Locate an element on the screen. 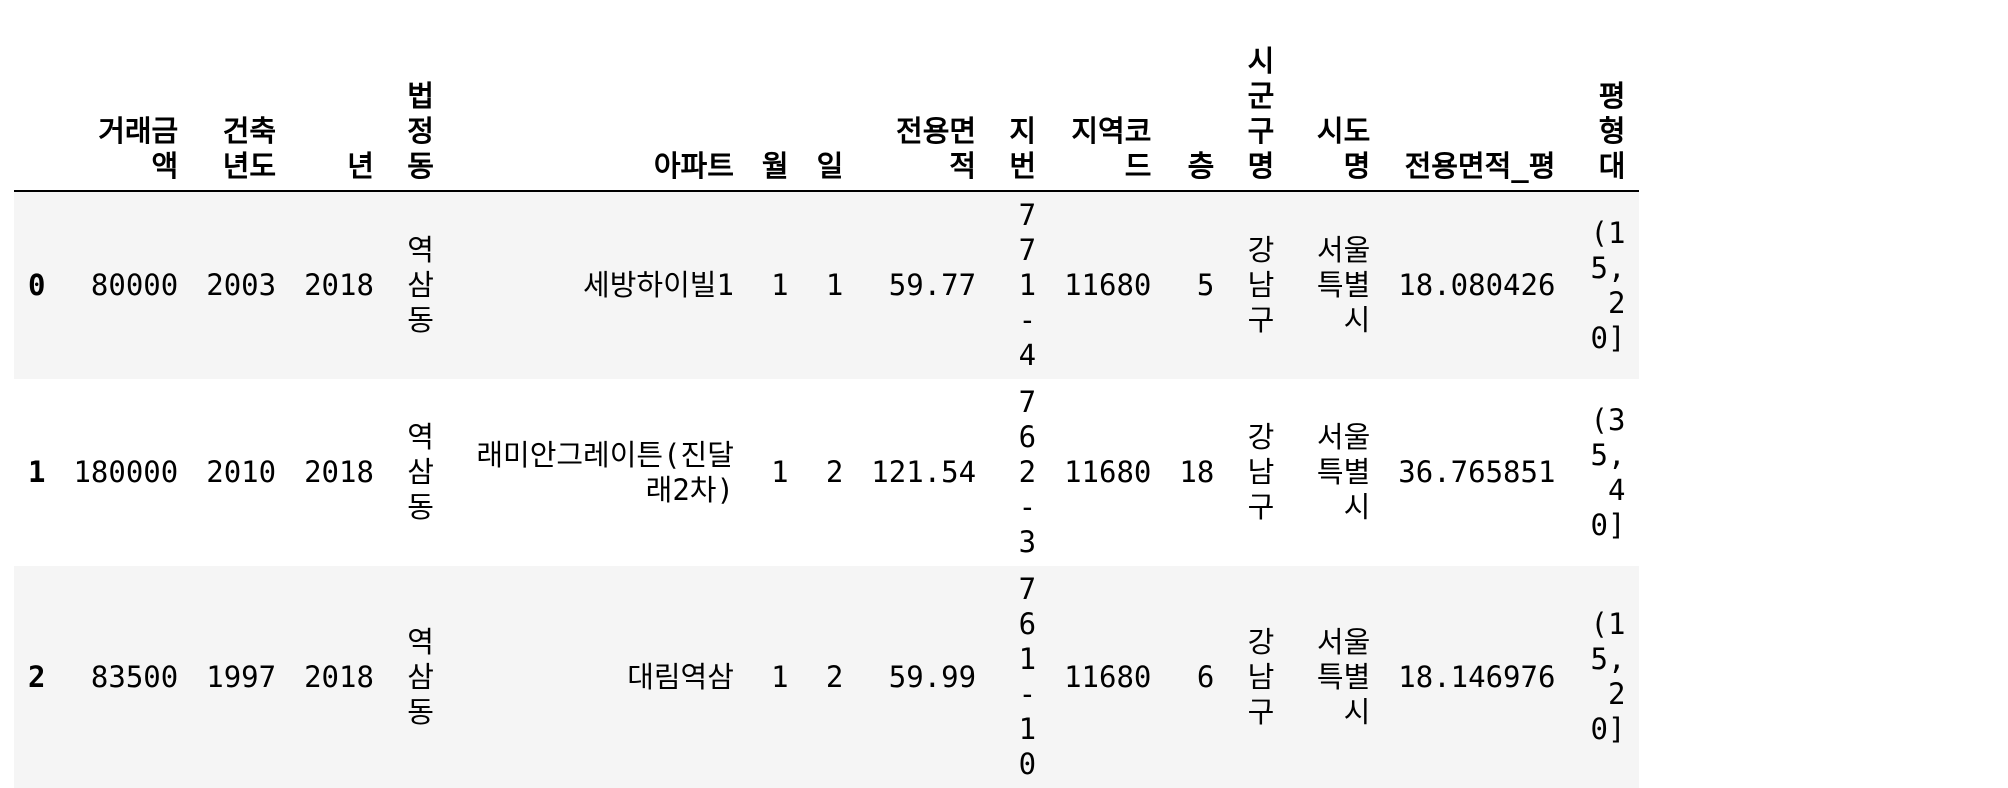  table-cell: 83500 is located at coordinates (134, 676).